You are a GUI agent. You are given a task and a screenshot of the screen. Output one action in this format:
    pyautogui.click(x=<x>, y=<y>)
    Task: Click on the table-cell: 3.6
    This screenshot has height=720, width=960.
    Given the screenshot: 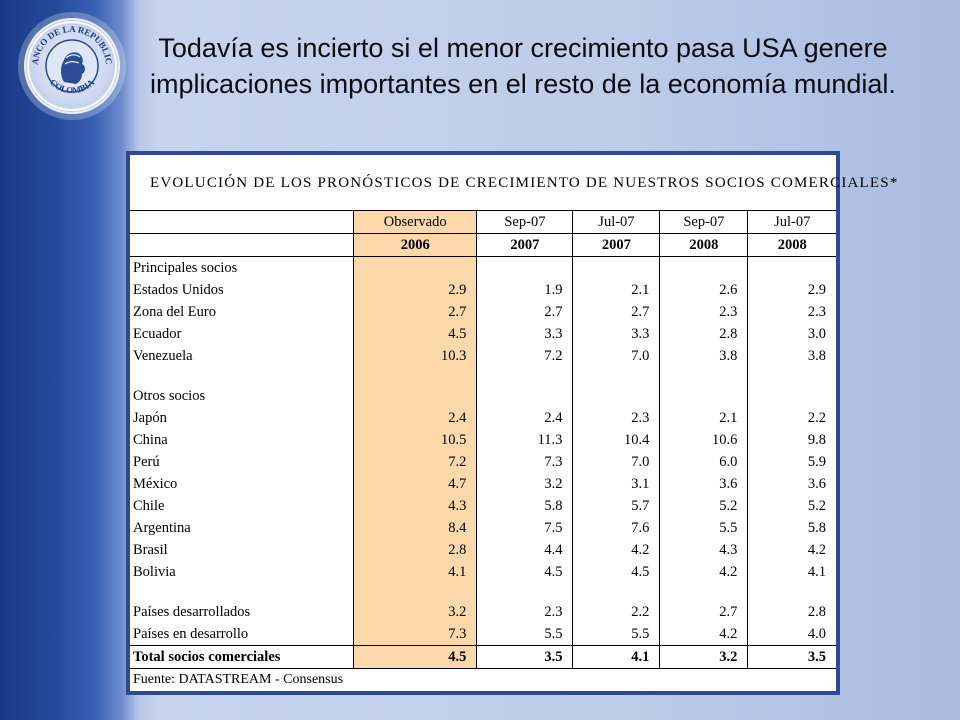 What is the action you would take?
    pyautogui.click(x=703, y=483)
    